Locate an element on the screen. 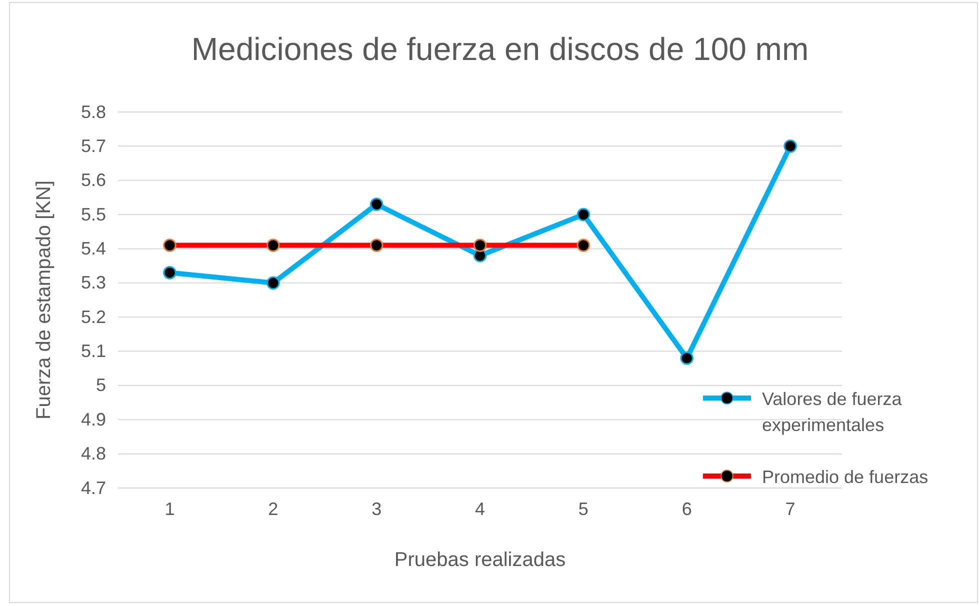  y-tick-label: 4.7 is located at coordinates (93, 488).